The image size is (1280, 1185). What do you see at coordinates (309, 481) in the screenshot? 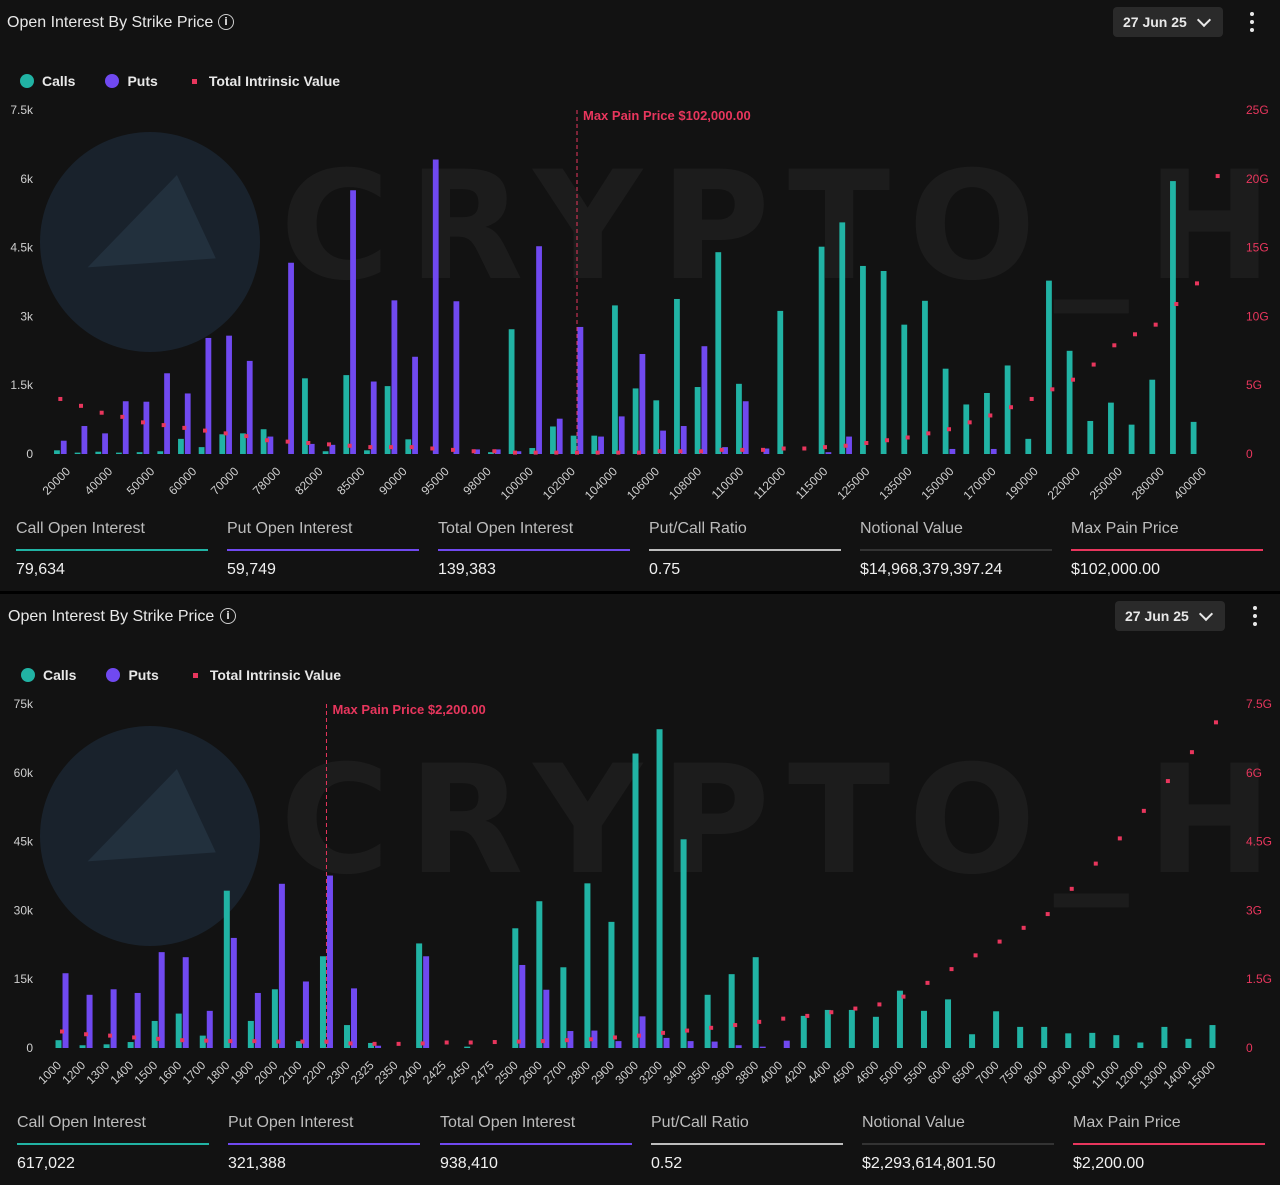
I see `x-tick-label: 82000` at bounding box center [309, 481].